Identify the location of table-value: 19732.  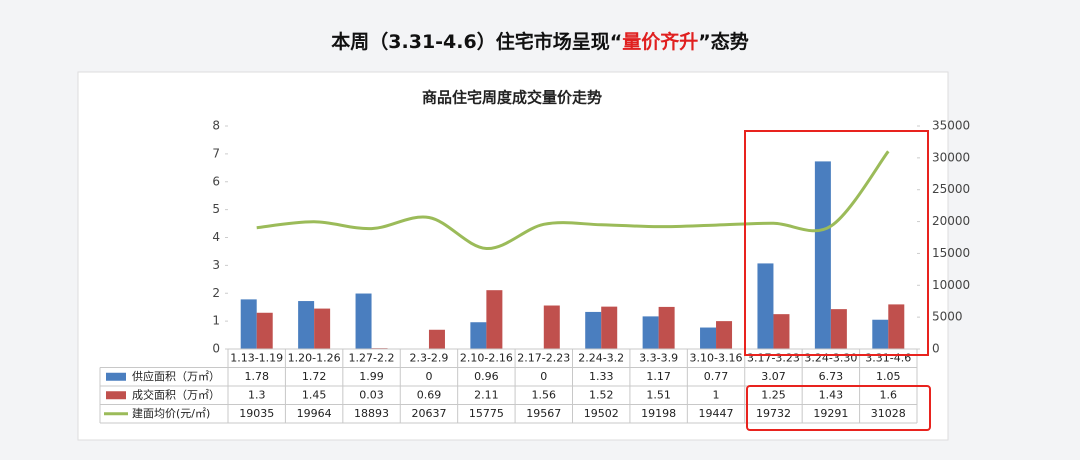
(773, 413).